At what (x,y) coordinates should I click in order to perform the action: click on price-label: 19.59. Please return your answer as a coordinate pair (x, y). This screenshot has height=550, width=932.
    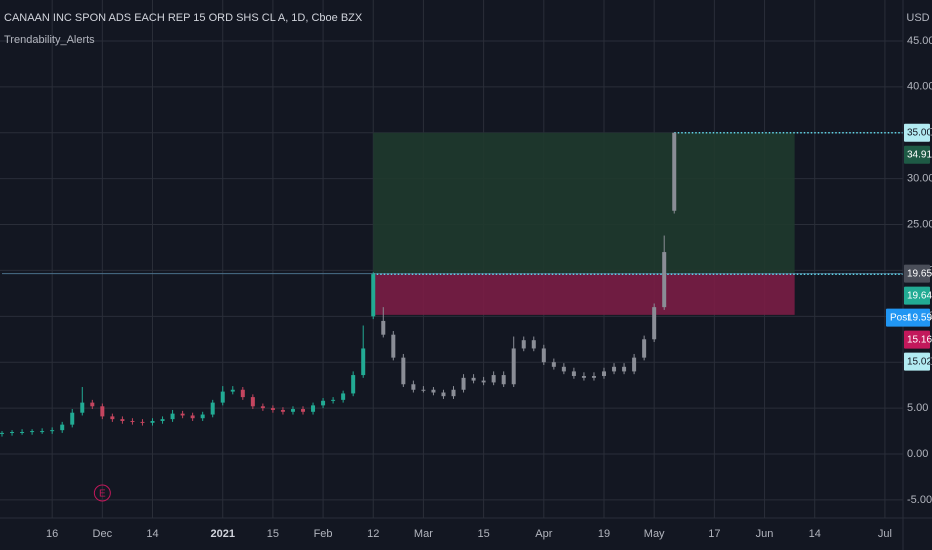
    Looking at the image, I should click on (919, 317).